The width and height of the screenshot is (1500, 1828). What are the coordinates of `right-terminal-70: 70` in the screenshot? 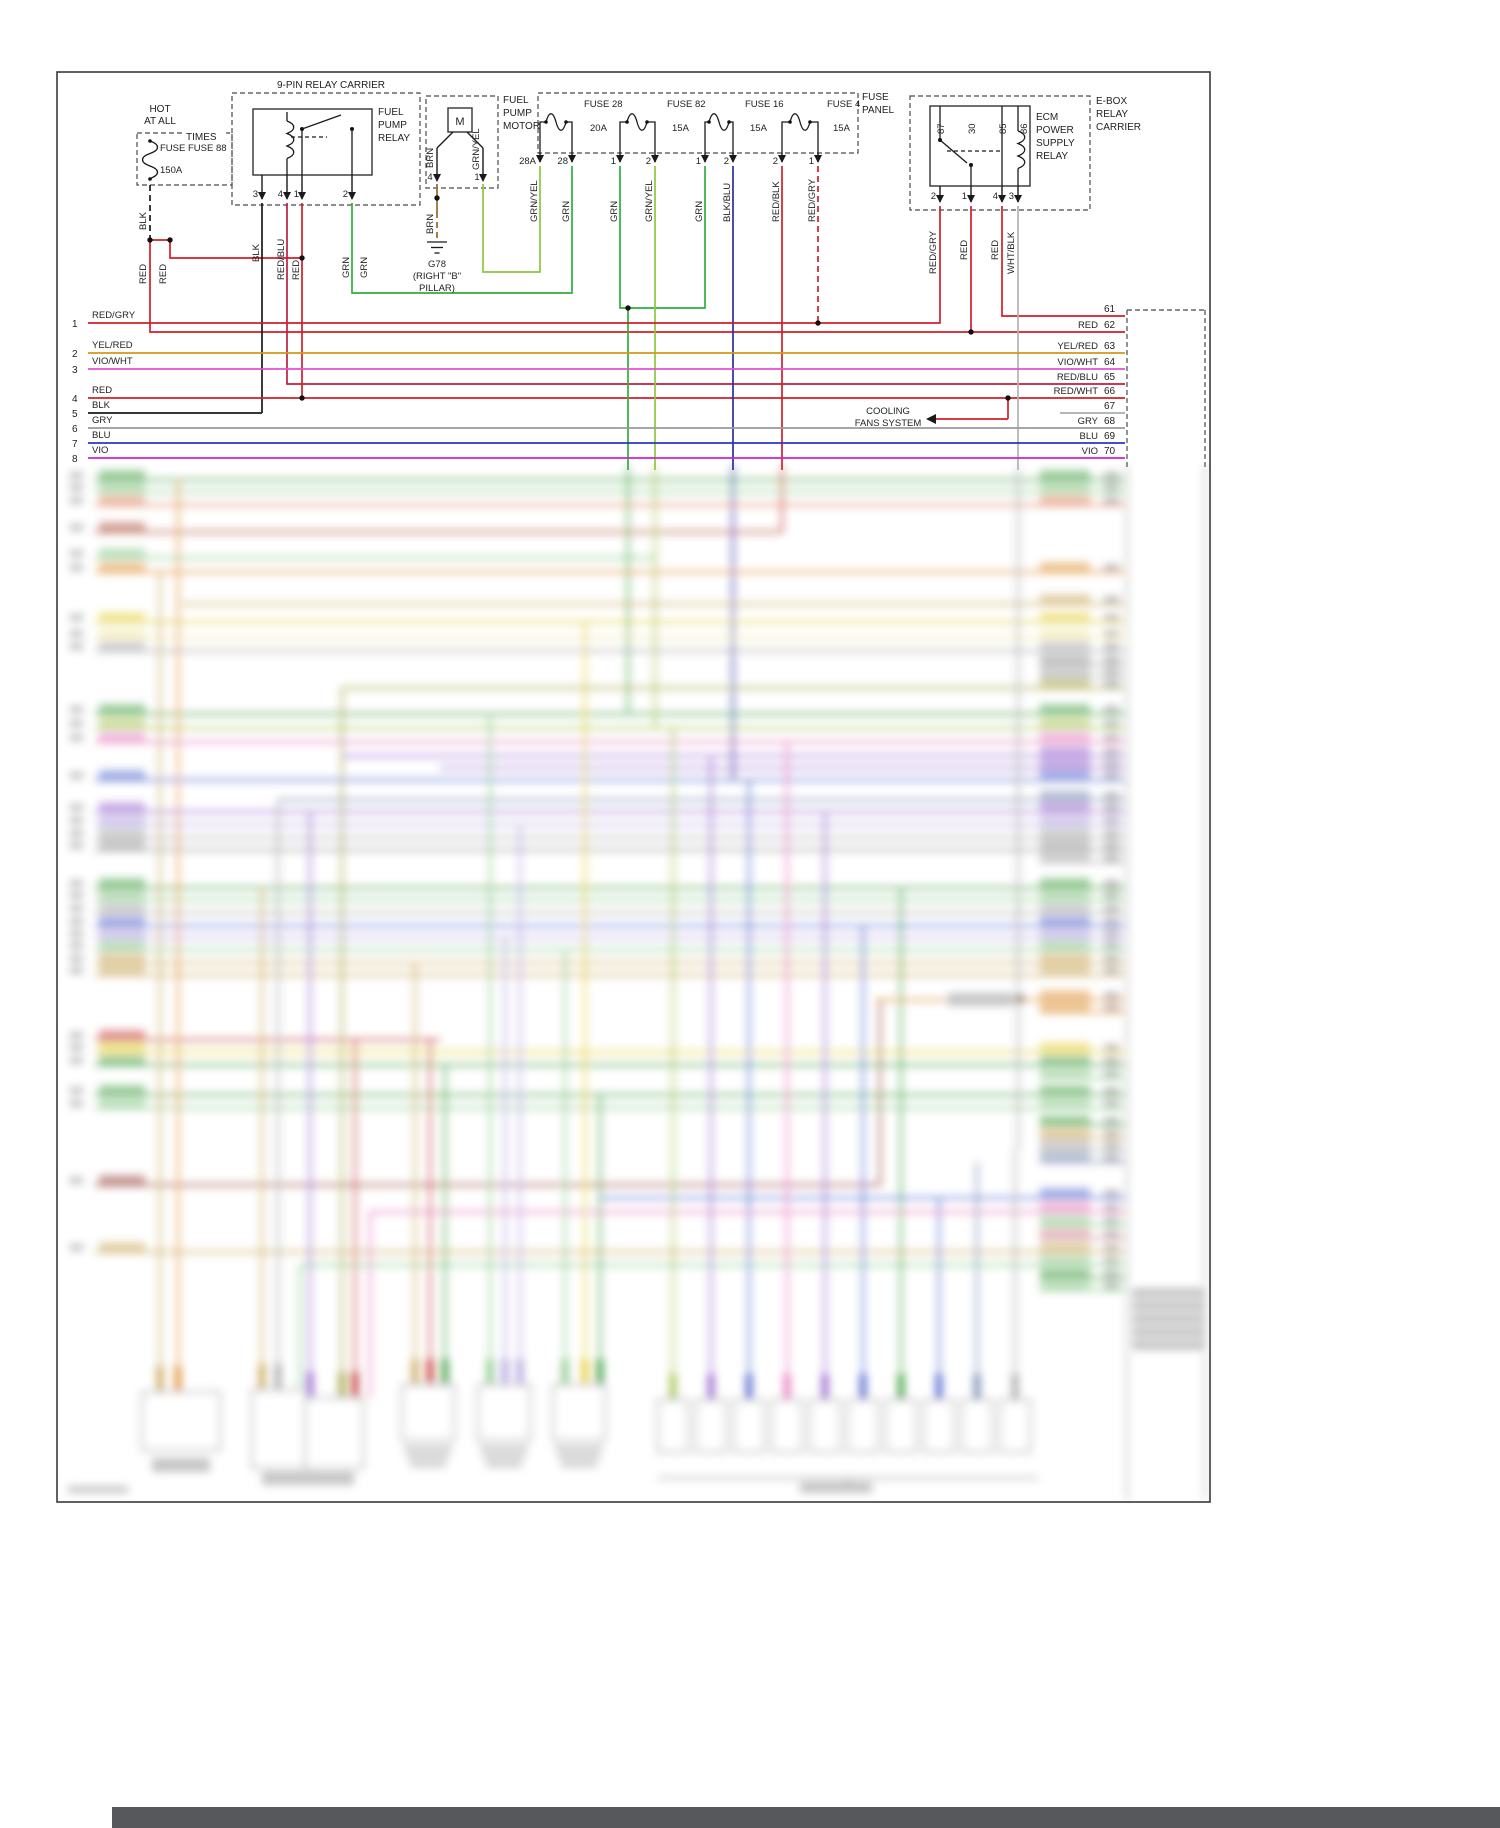 It's located at (1110, 451).